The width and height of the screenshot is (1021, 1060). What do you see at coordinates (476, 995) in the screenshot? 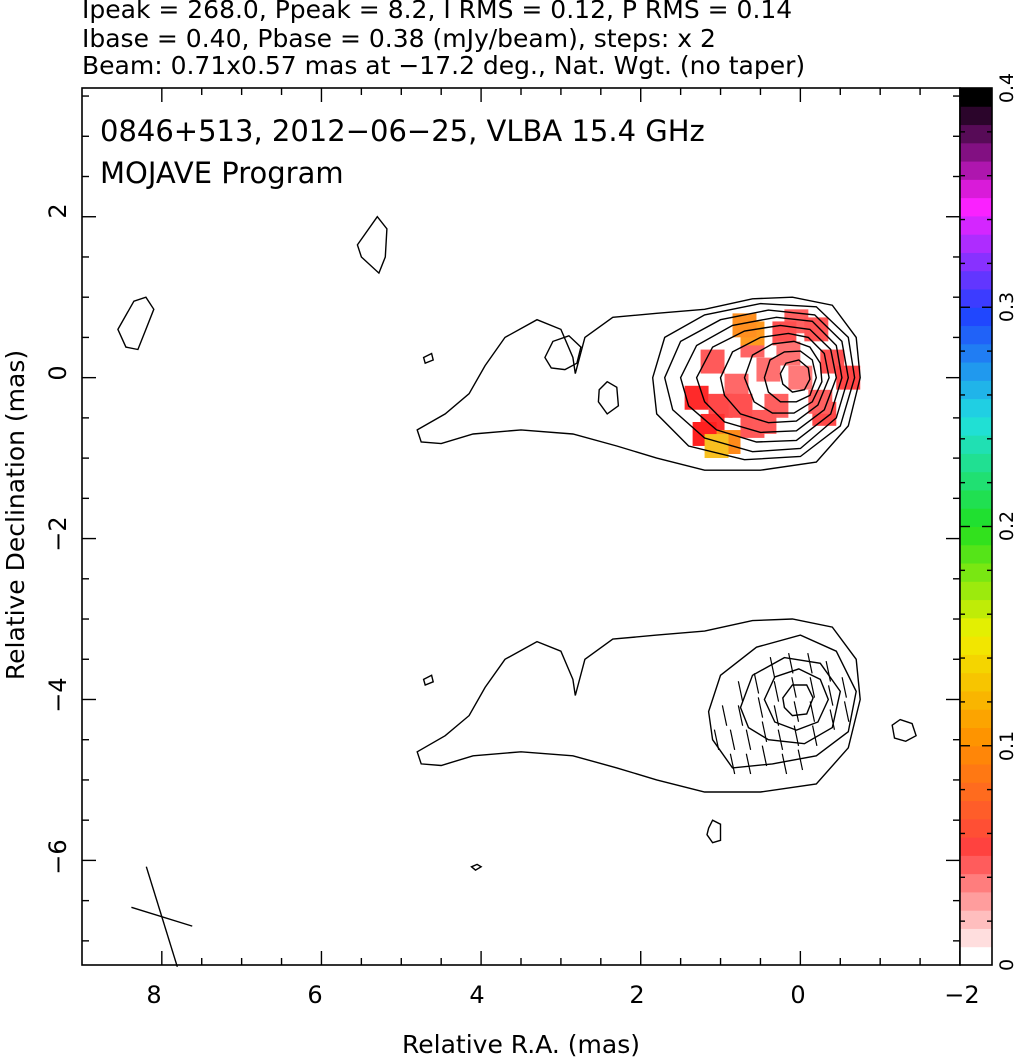
I see `x-tick-label: 4` at bounding box center [476, 995].